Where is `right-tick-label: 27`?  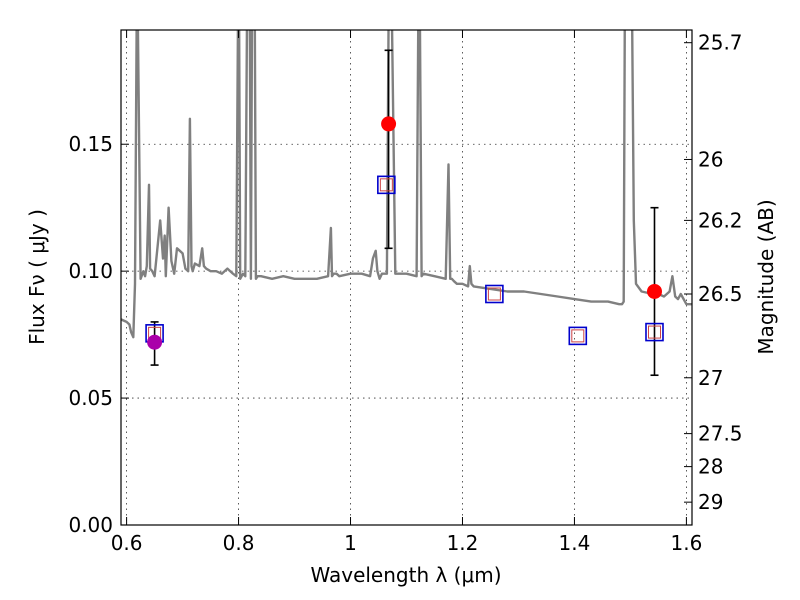 right-tick-label: 27 is located at coordinates (710, 378).